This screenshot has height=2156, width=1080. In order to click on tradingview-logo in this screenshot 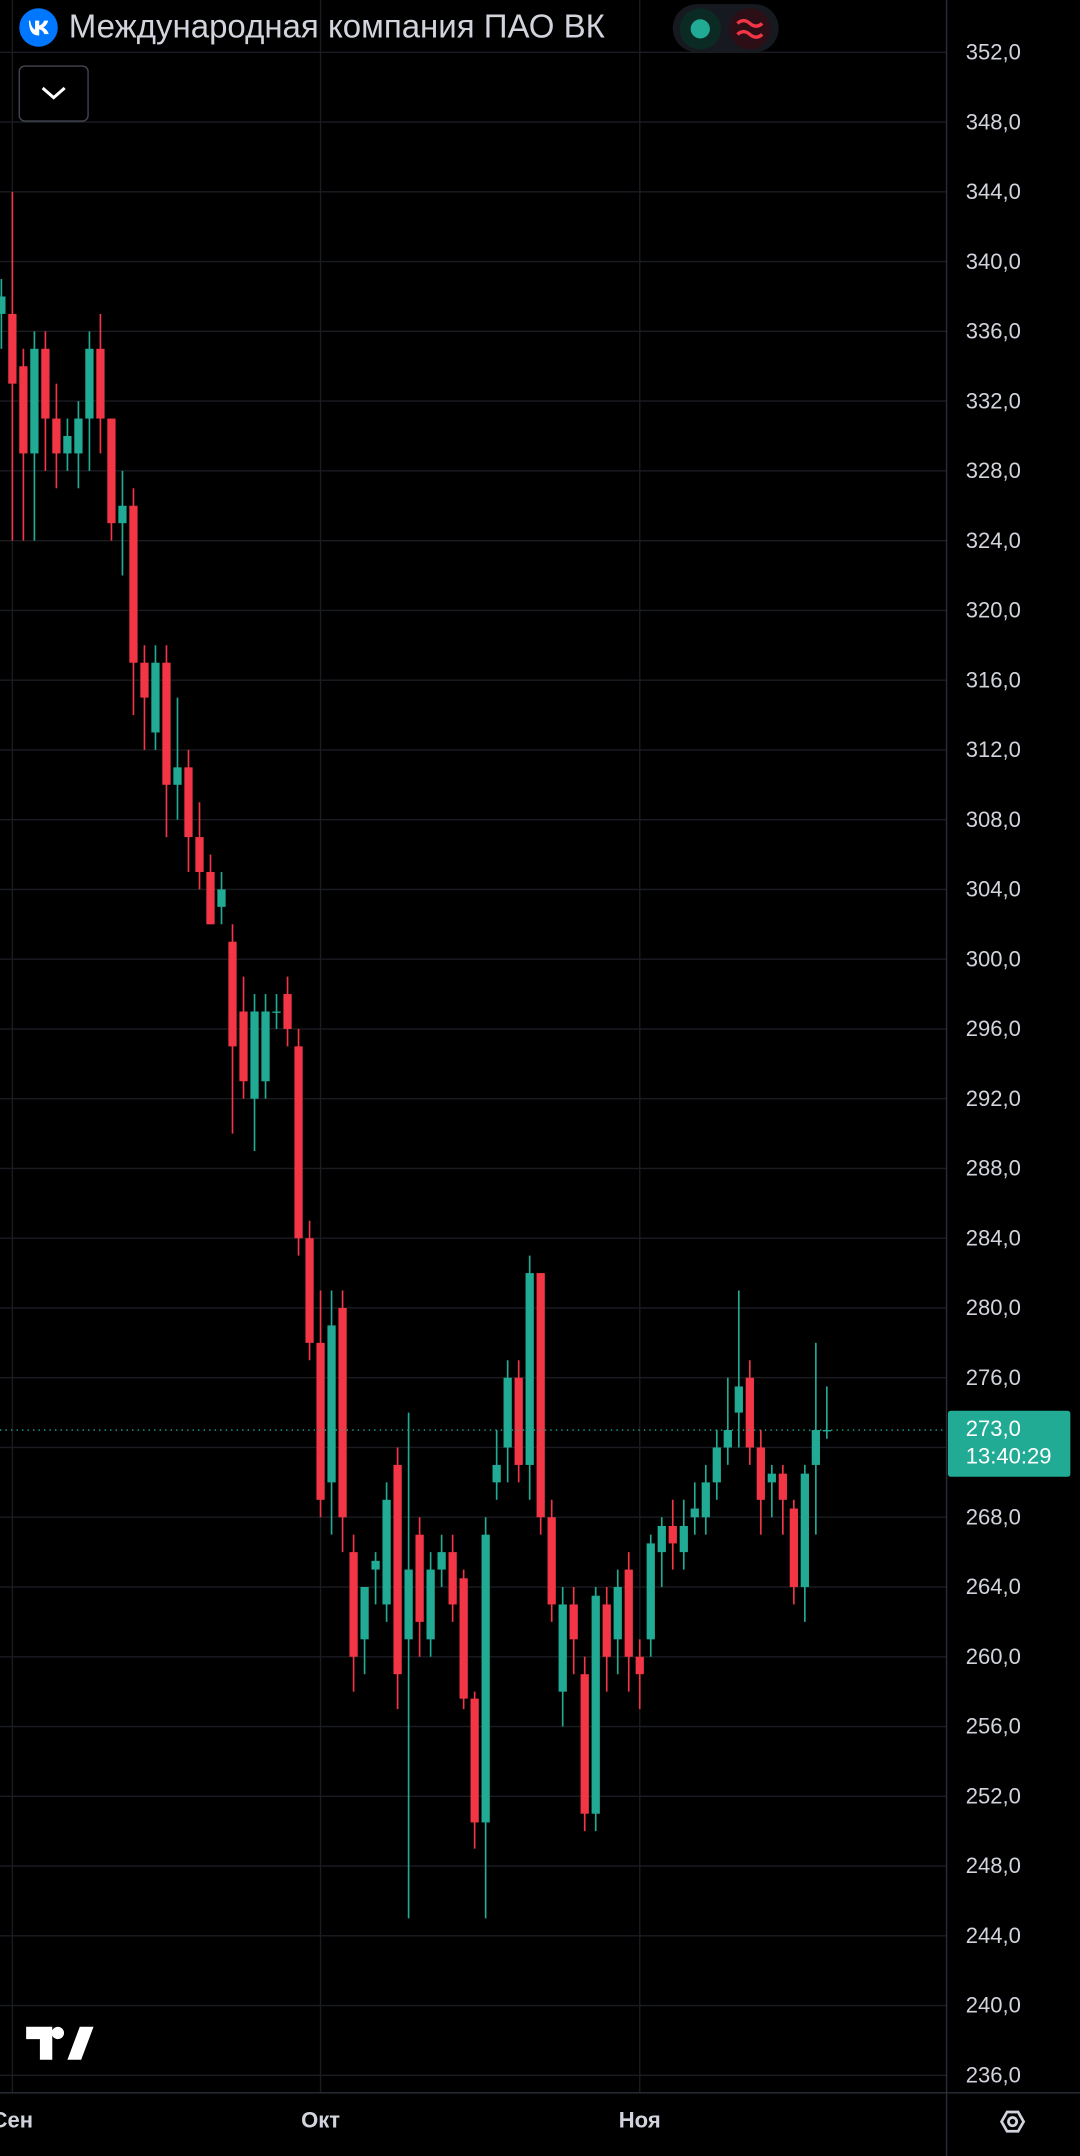, I will do `click(60, 2043)`.